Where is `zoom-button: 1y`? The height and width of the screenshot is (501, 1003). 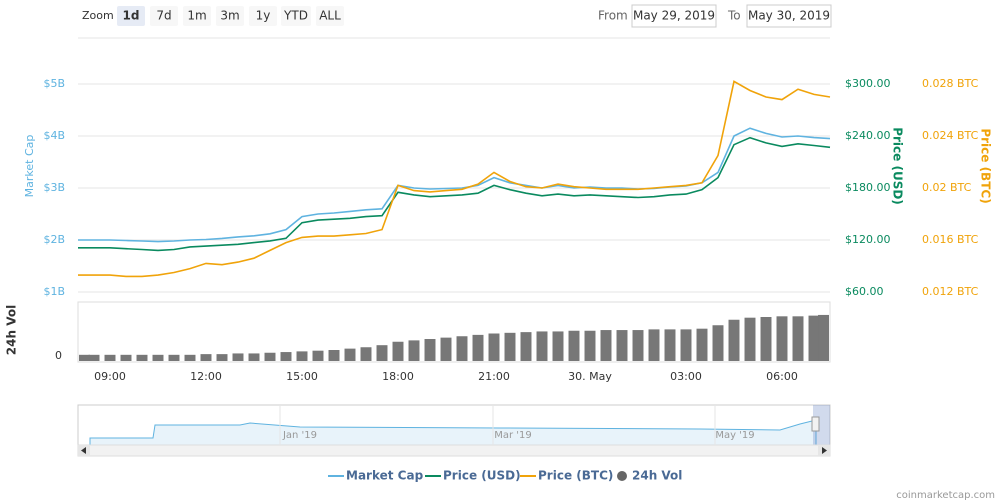 zoom-button: 1y is located at coordinates (263, 16).